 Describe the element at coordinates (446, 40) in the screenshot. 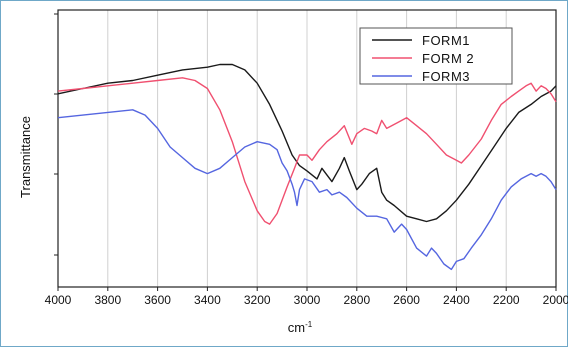

I see `legend-label-form1: FORM1` at that location.